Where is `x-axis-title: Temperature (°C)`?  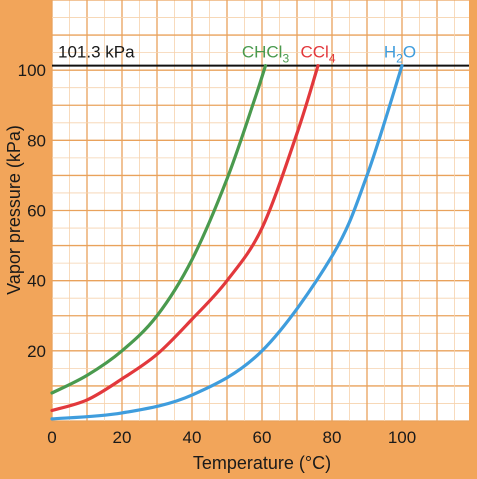
x-axis-title: Temperature (°C) is located at coordinates (262, 463).